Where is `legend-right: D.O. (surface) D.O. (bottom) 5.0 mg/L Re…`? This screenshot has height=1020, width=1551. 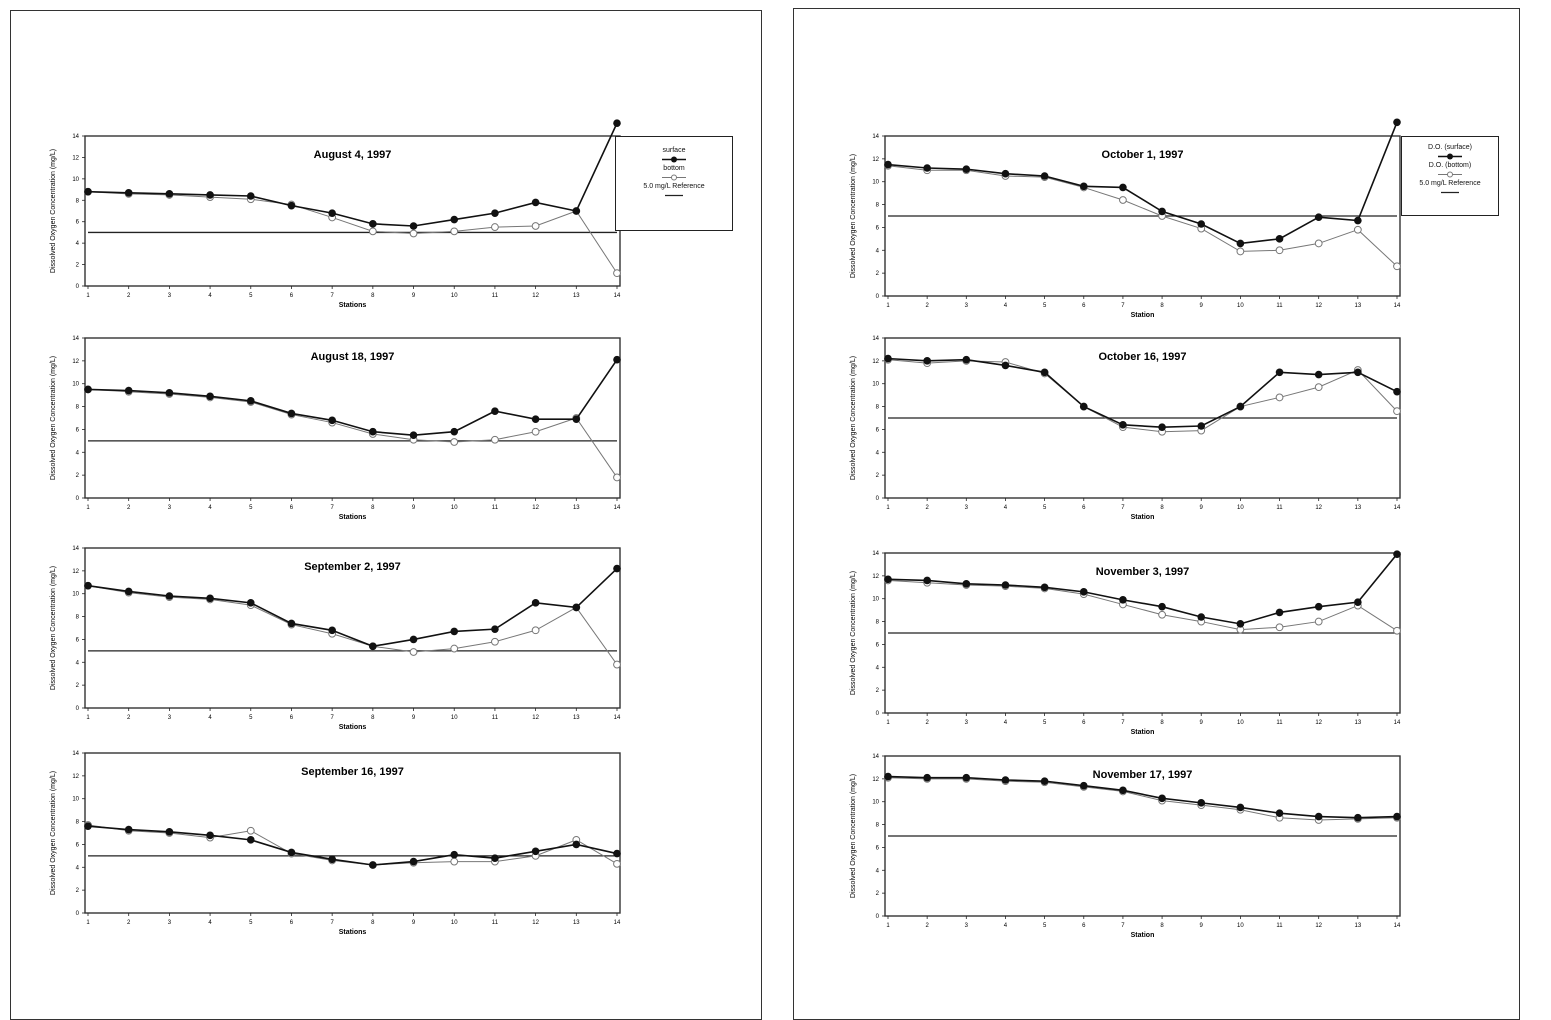 legend-right: D.O. (surface) D.O. (bottom) 5.0 mg/L Re… is located at coordinates (1450, 176).